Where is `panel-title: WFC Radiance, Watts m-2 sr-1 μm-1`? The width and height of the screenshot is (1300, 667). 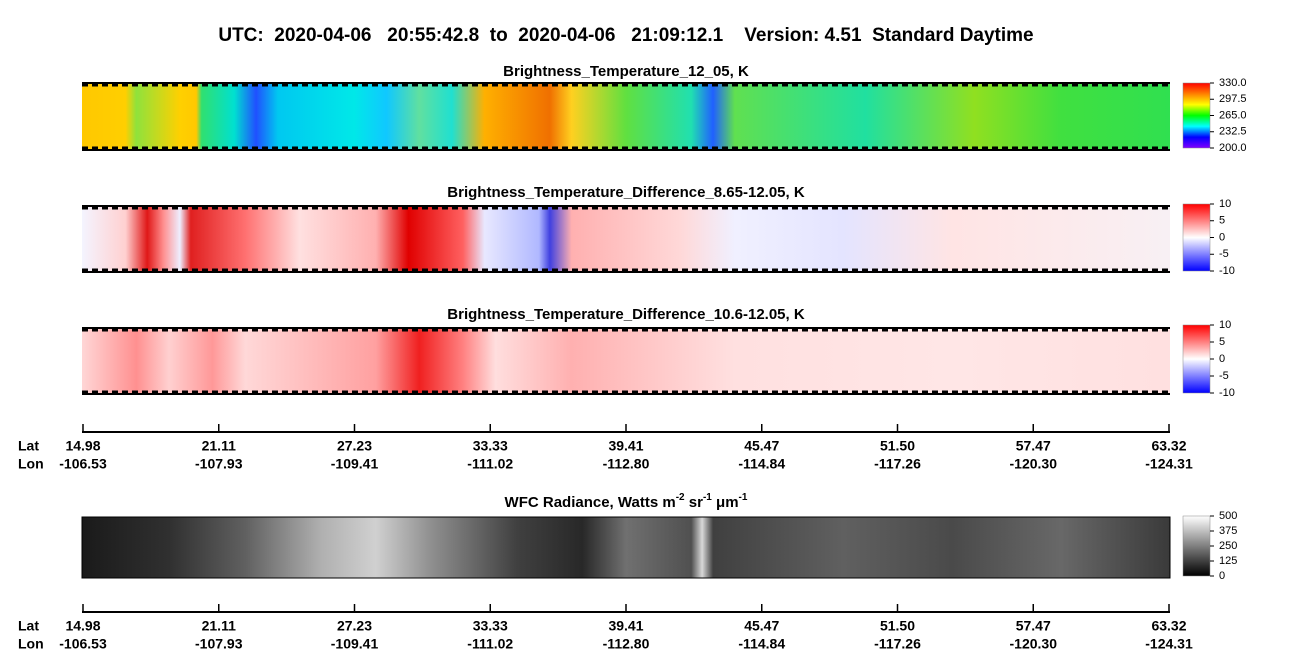 panel-title: WFC Radiance, Watts m-2 sr-1 μm-1 is located at coordinates (626, 501).